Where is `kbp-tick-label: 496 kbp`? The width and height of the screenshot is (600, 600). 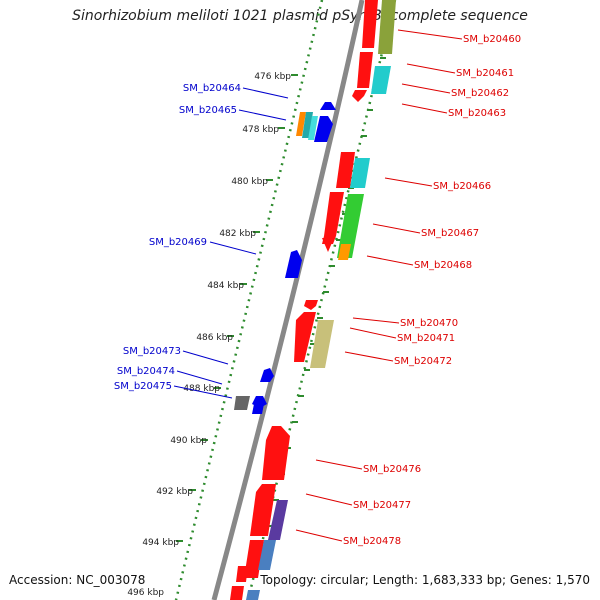 kbp-tick-label: 496 kbp is located at coordinates (145, 593).